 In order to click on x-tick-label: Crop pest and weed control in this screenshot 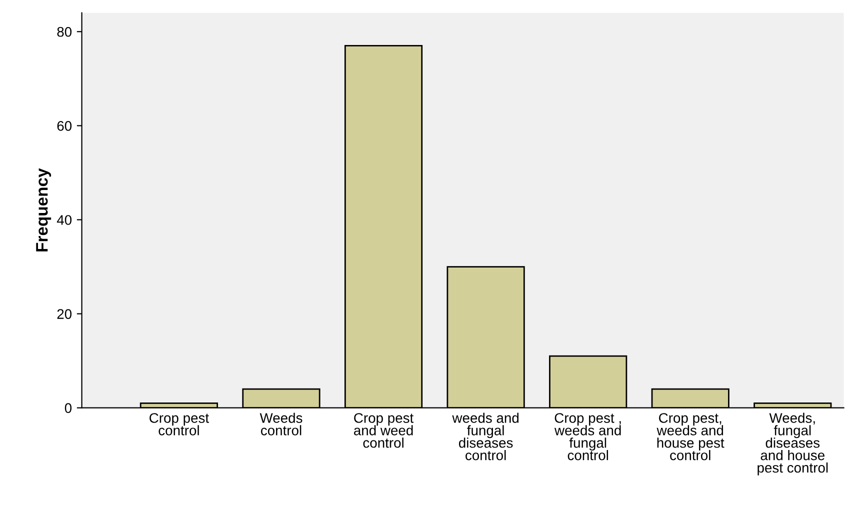, I will do `click(384, 430)`.